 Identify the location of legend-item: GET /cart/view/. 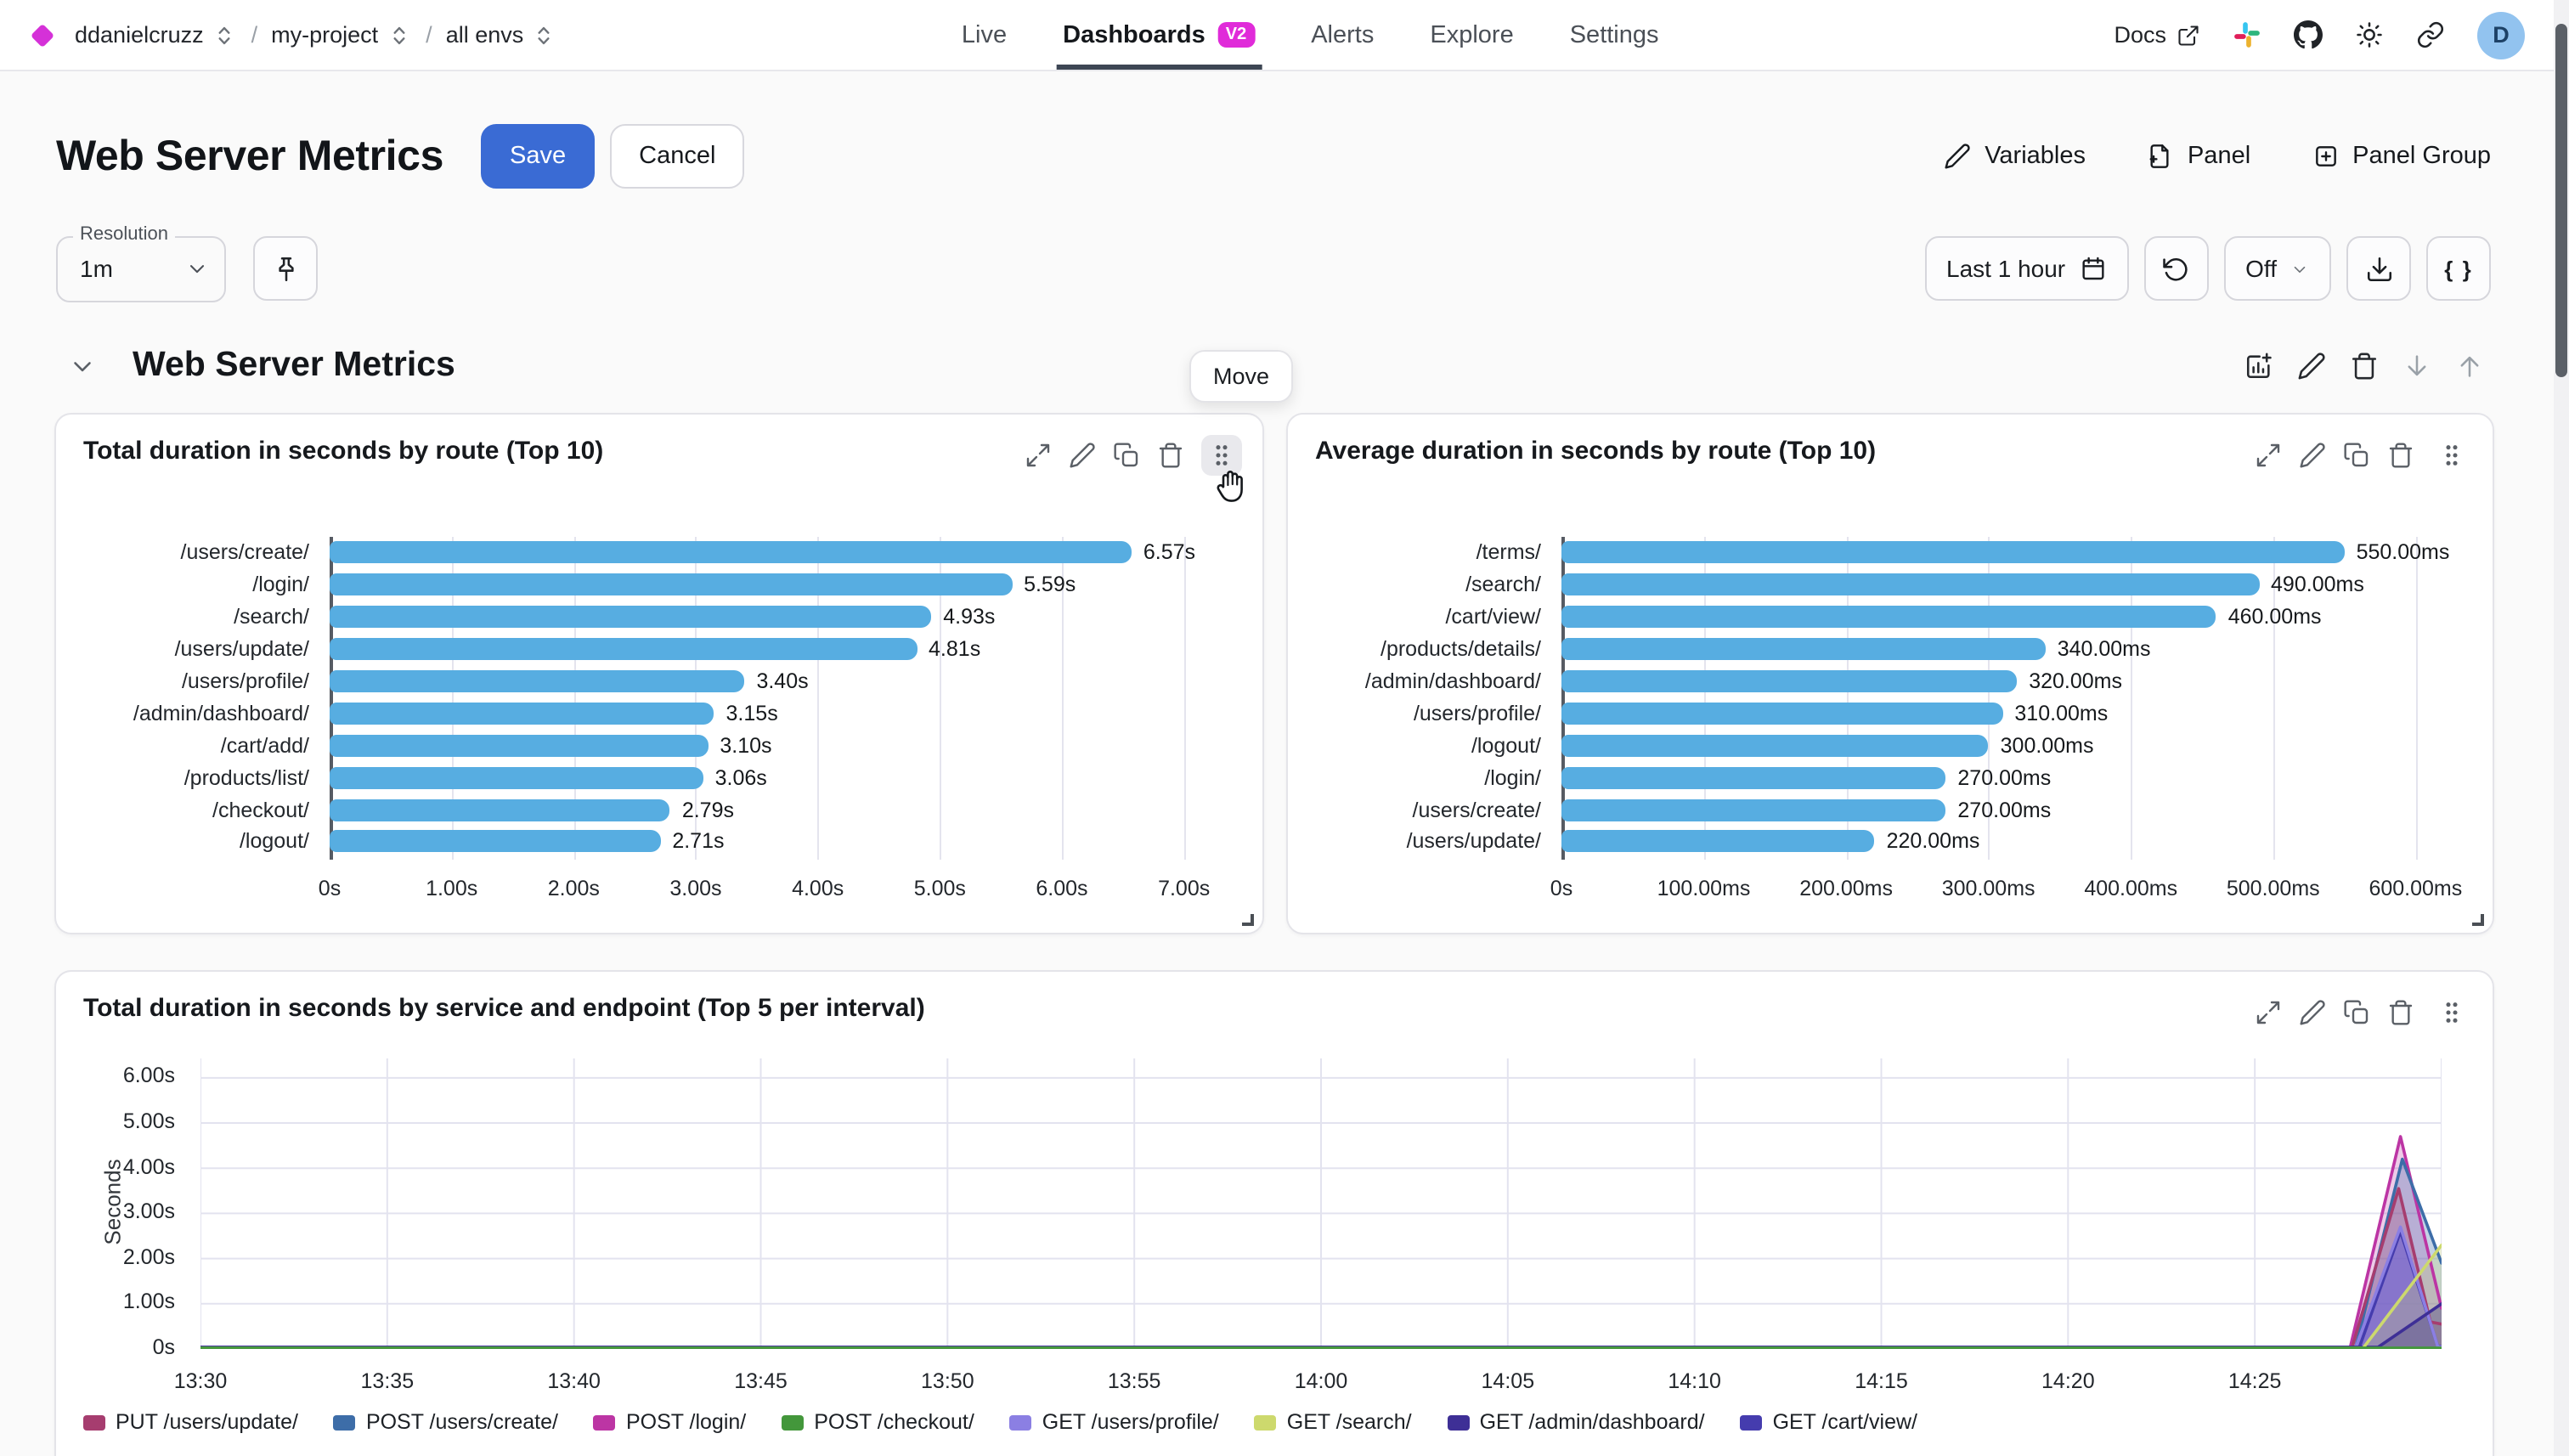
(1829, 1422).